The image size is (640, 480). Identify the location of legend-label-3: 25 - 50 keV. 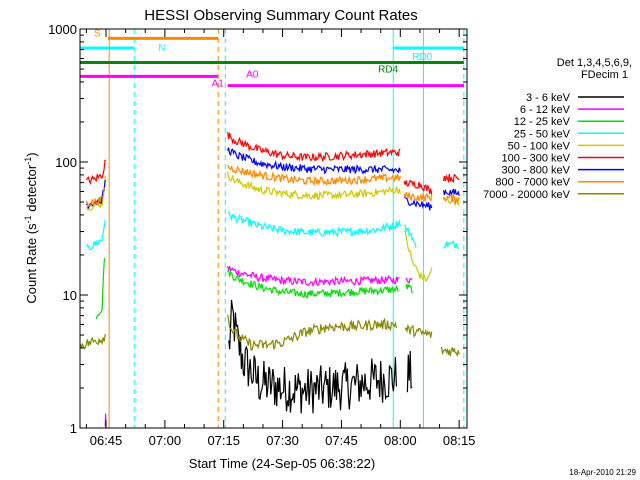
(542, 134).